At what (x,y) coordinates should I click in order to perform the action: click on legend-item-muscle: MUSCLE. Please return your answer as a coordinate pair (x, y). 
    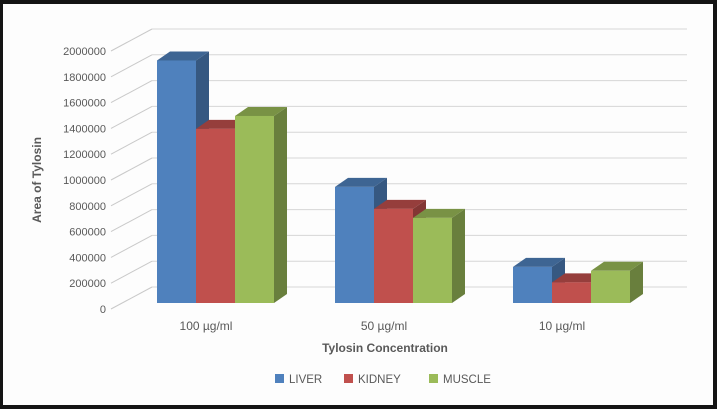
    Looking at the image, I should click on (460, 380).